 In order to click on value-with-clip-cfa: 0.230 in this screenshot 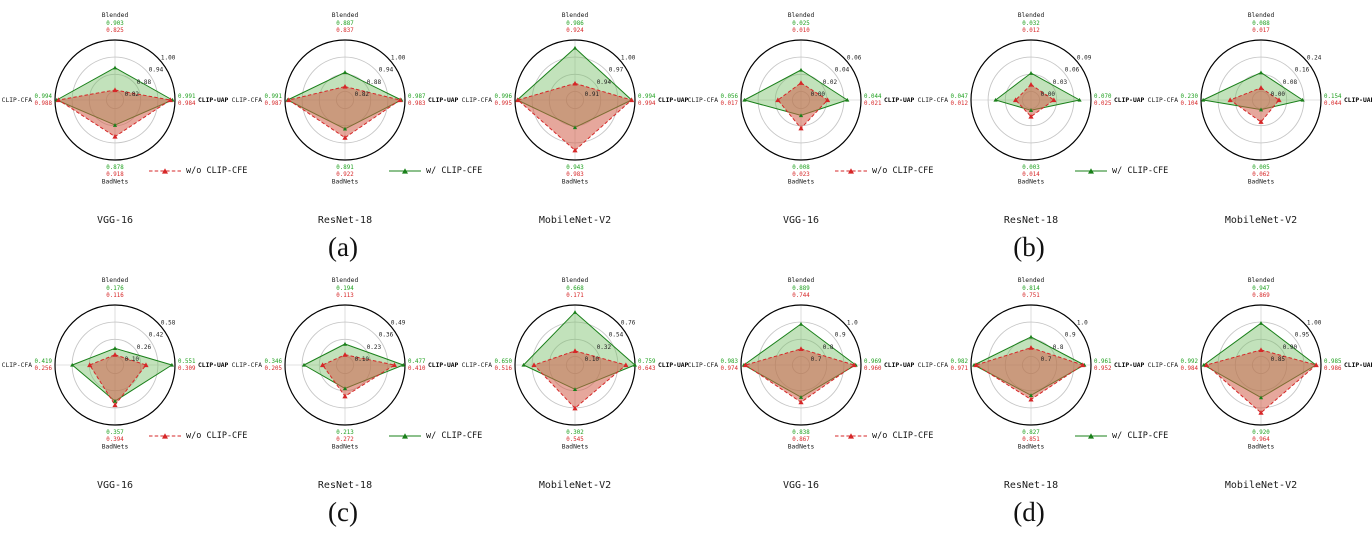, I will do `click(1190, 97)`.